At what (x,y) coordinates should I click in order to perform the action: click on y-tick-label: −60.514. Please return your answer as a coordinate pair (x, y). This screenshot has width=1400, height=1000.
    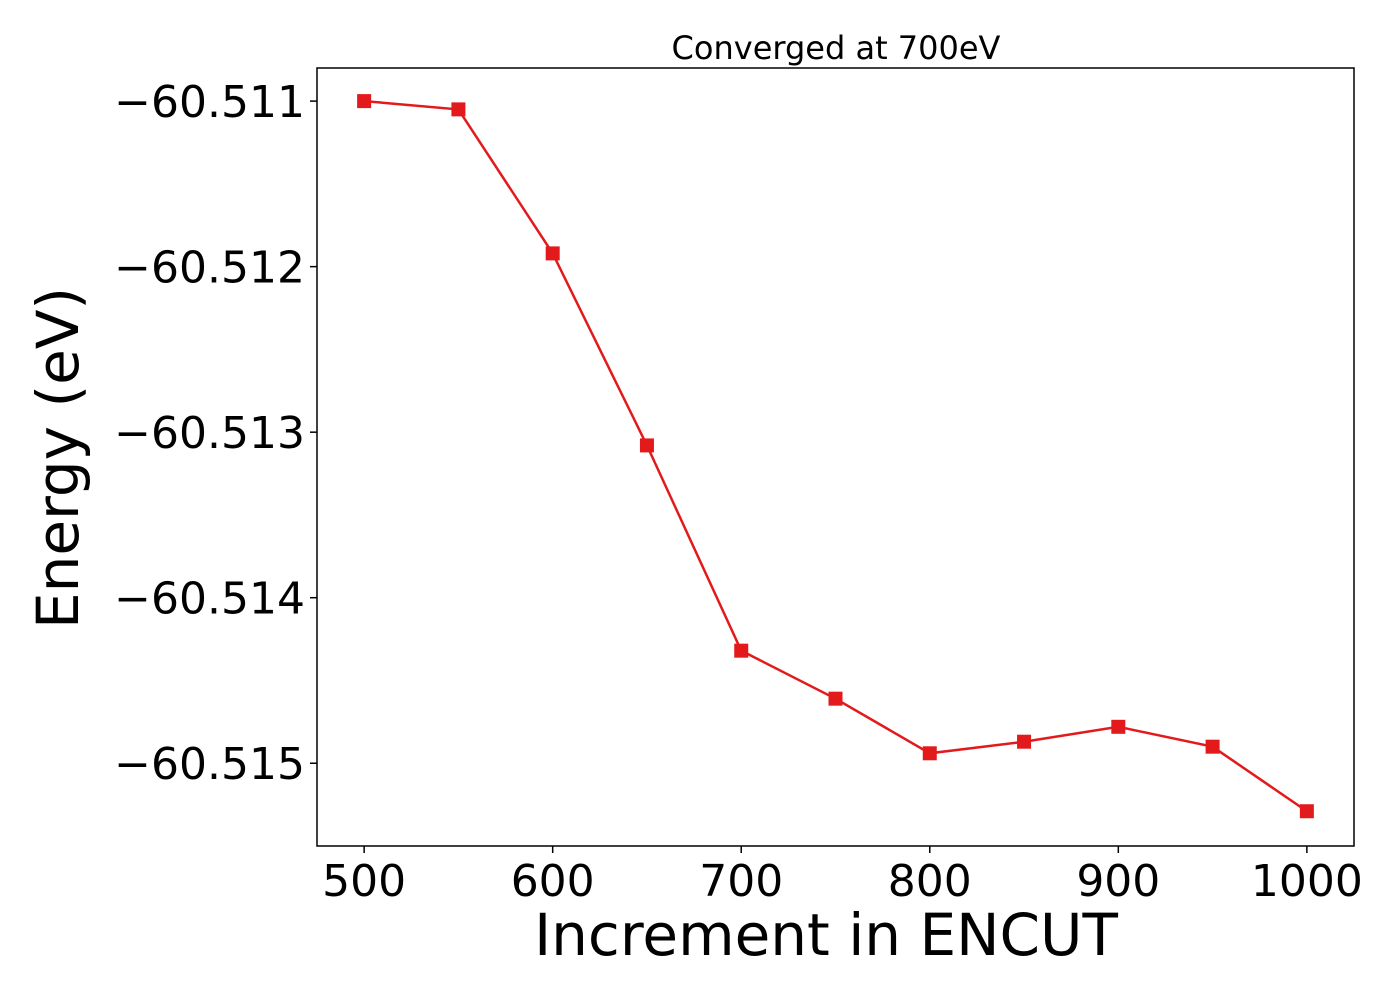
    Looking at the image, I should click on (209, 599).